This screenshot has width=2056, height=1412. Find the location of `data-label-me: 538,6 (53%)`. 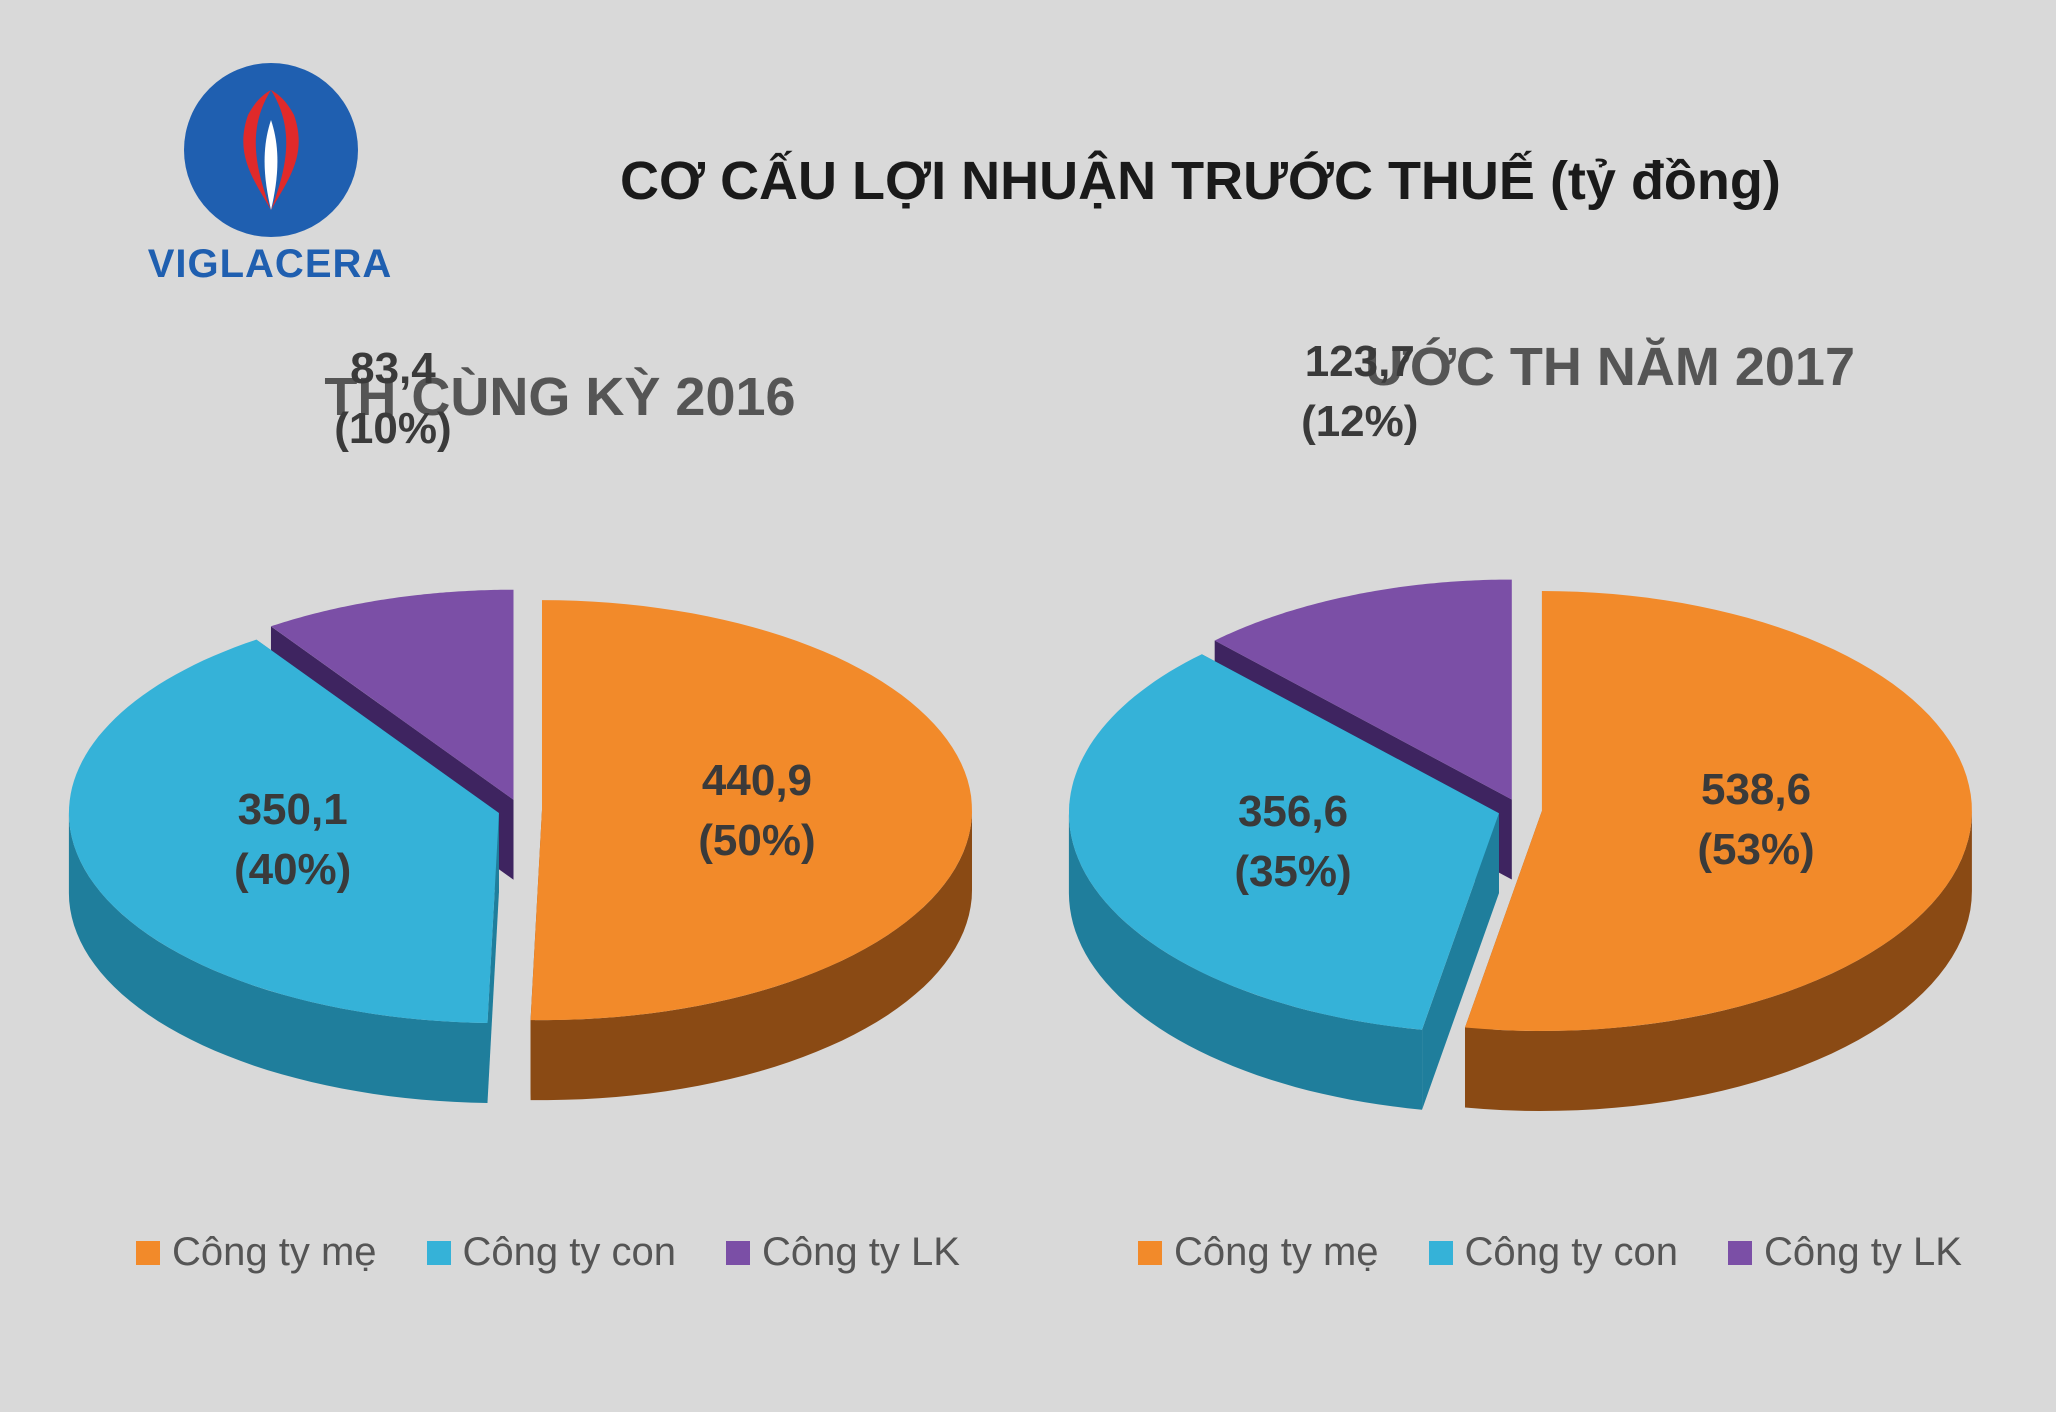

data-label-me: 538,6 (53%) is located at coordinates (1756, 820).